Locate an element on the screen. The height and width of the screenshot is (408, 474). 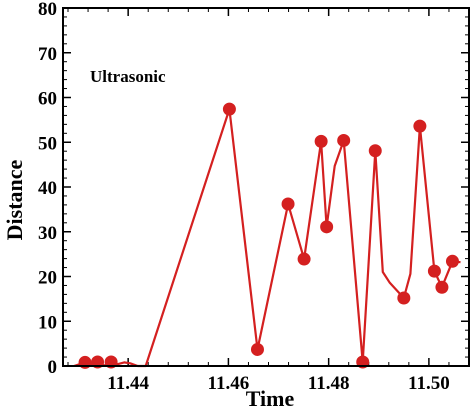
y-tick-label: 60 is located at coordinates (47, 99).